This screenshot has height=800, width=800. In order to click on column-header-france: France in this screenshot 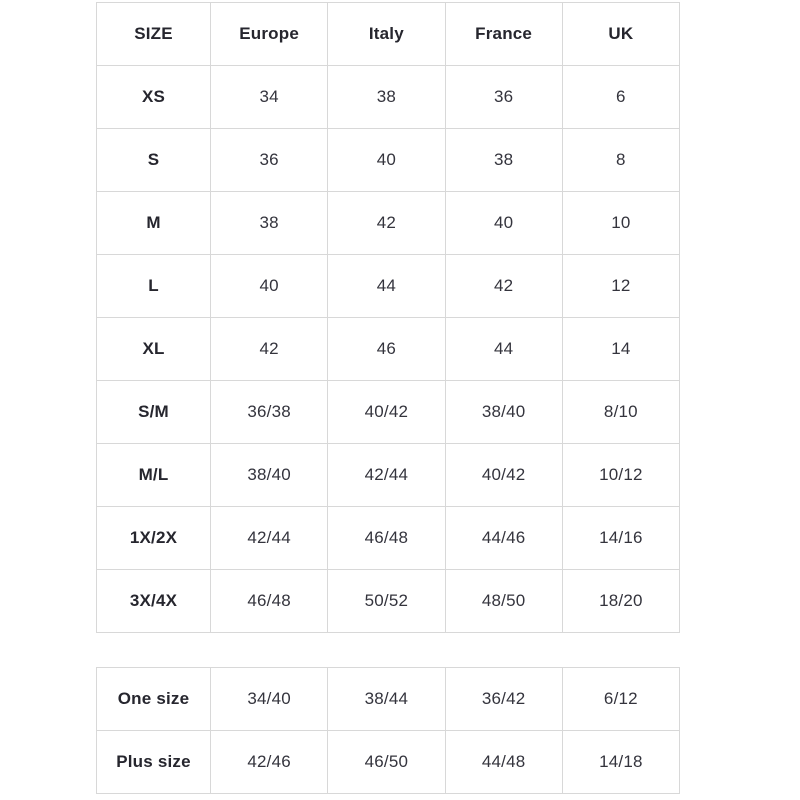, I will do `click(503, 34)`.